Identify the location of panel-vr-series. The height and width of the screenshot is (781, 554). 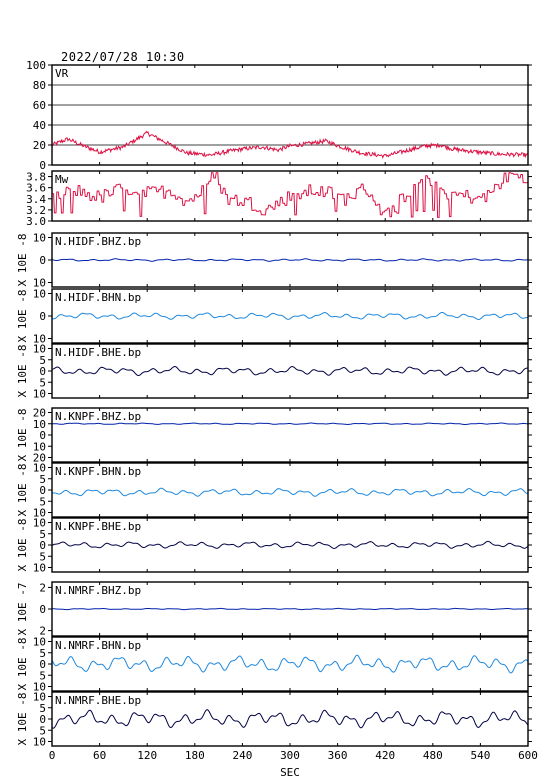
(290, 145).